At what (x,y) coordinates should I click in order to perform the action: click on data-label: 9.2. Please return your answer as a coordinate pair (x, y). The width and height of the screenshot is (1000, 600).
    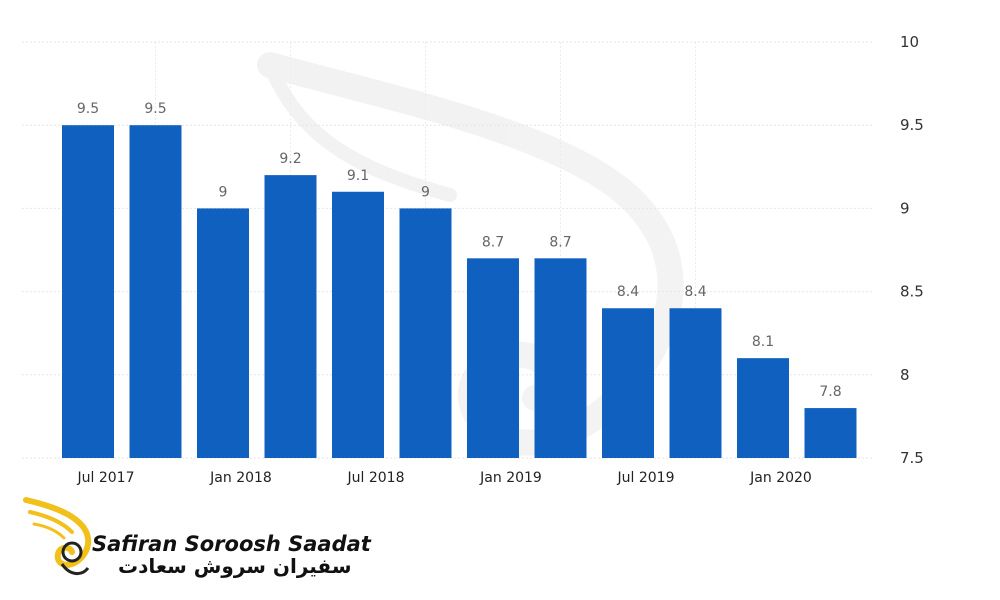
    Looking at the image, I should click on (290, 159).